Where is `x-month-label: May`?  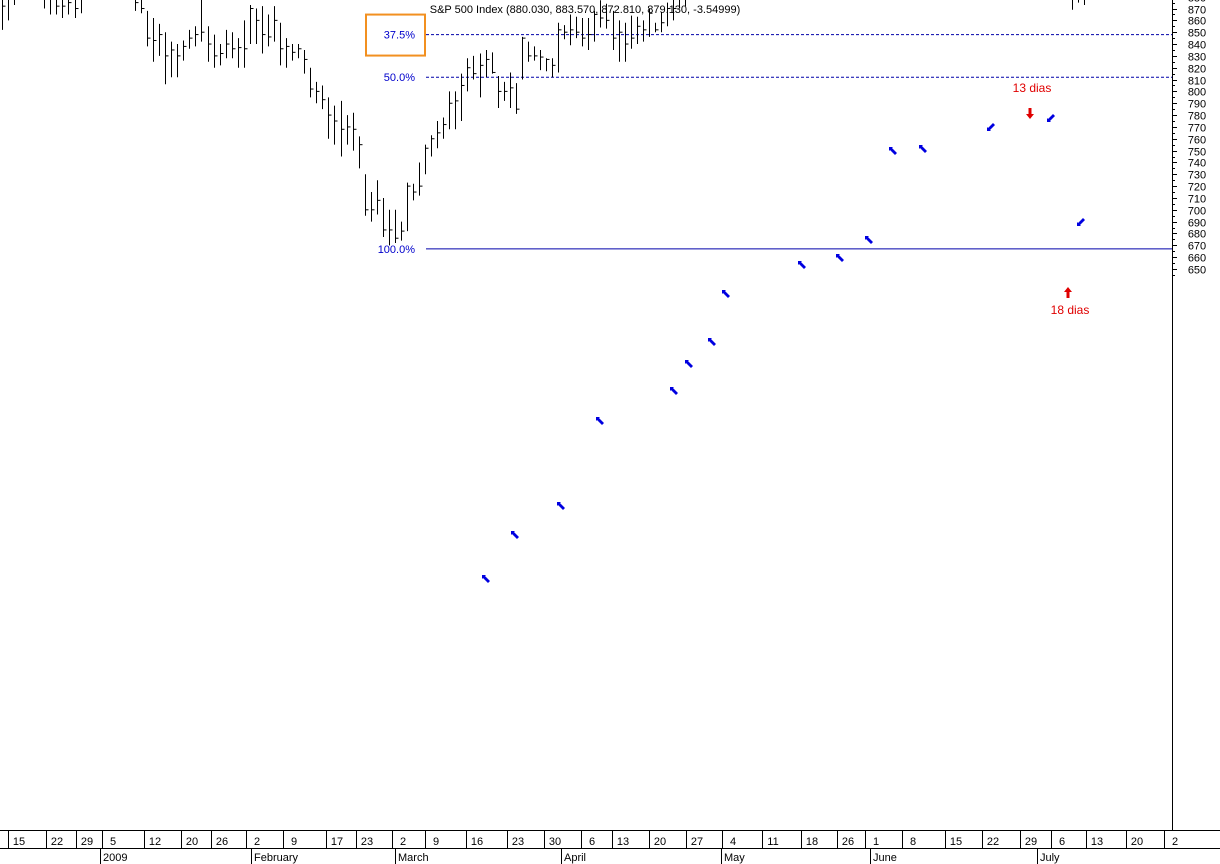
x-month-label: May is located at coordinates (734, 858).